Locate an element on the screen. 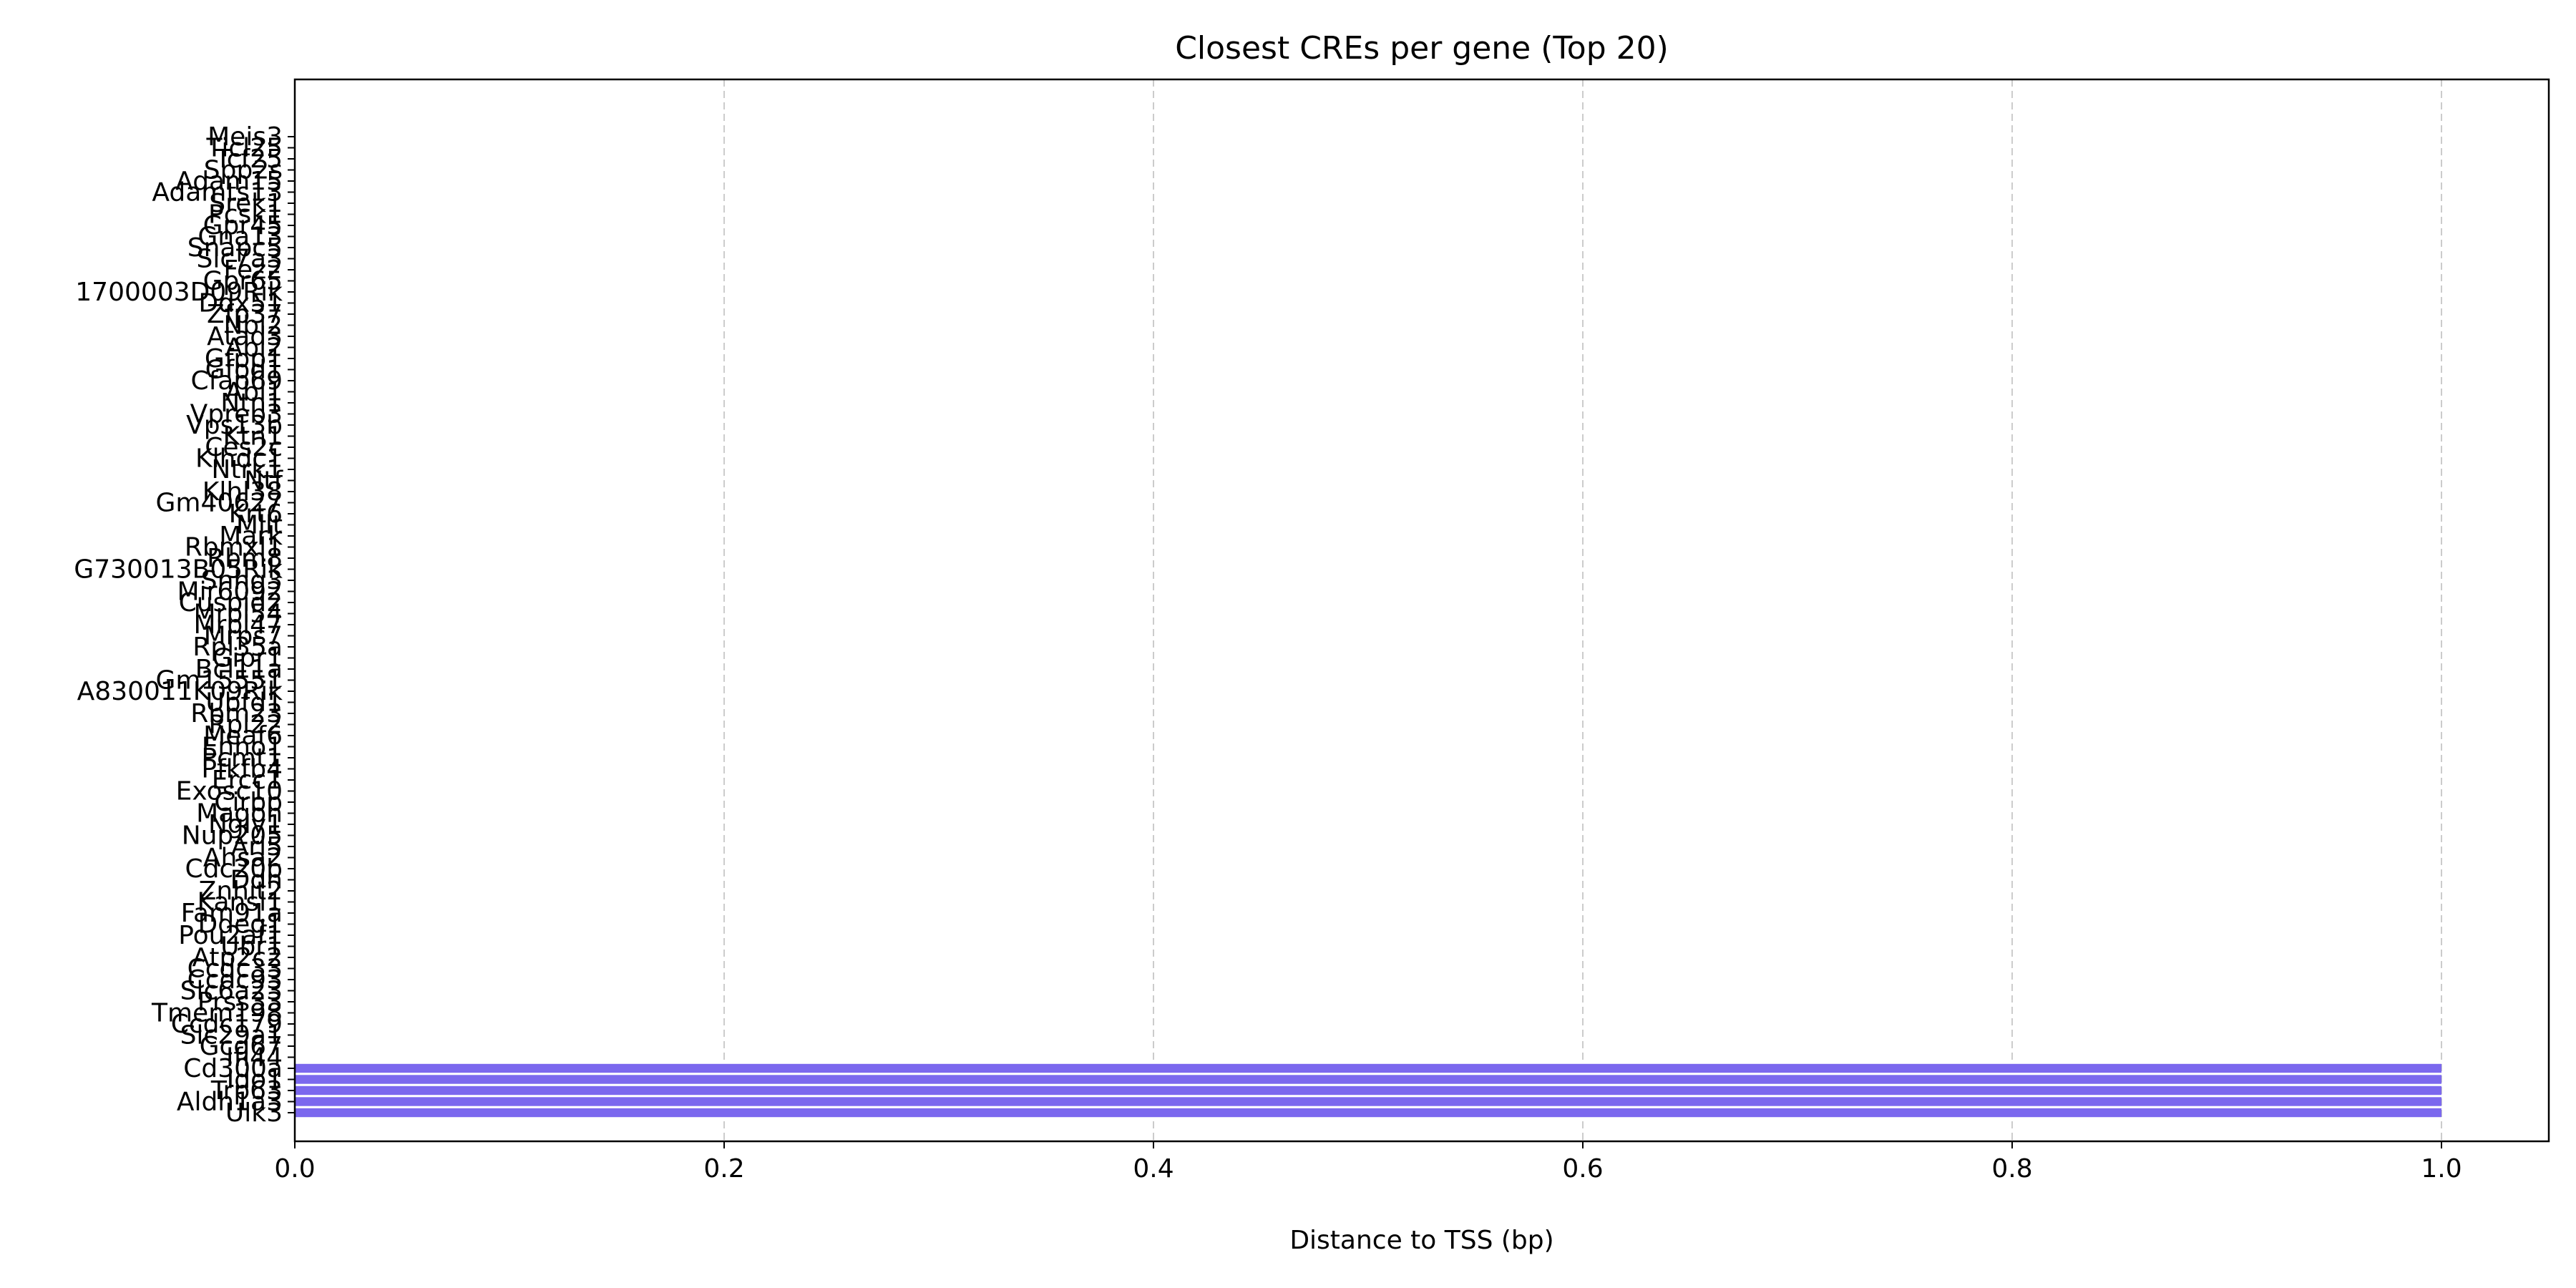  y-tick-label: Adam15 is located at coordinates (229, 181).